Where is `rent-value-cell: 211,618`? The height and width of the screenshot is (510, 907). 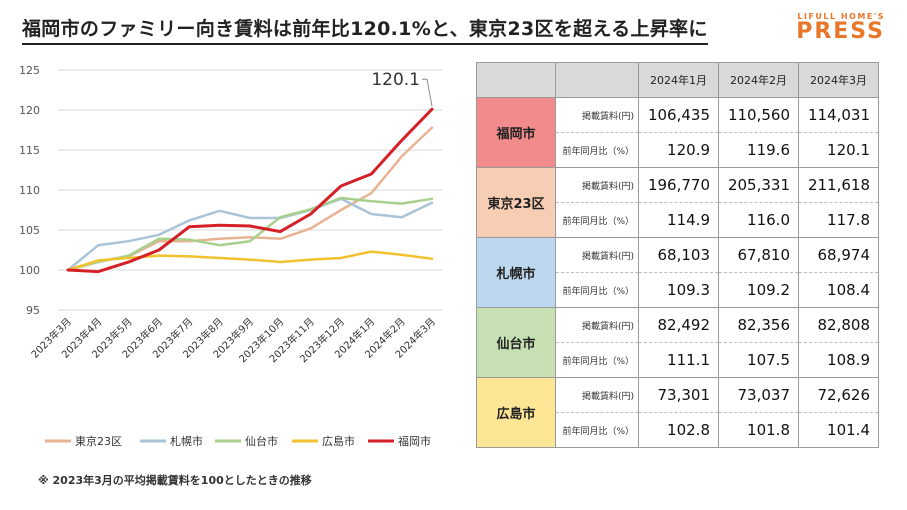
rent-value-cell: 211,618 is located at coordinates (838, 185).